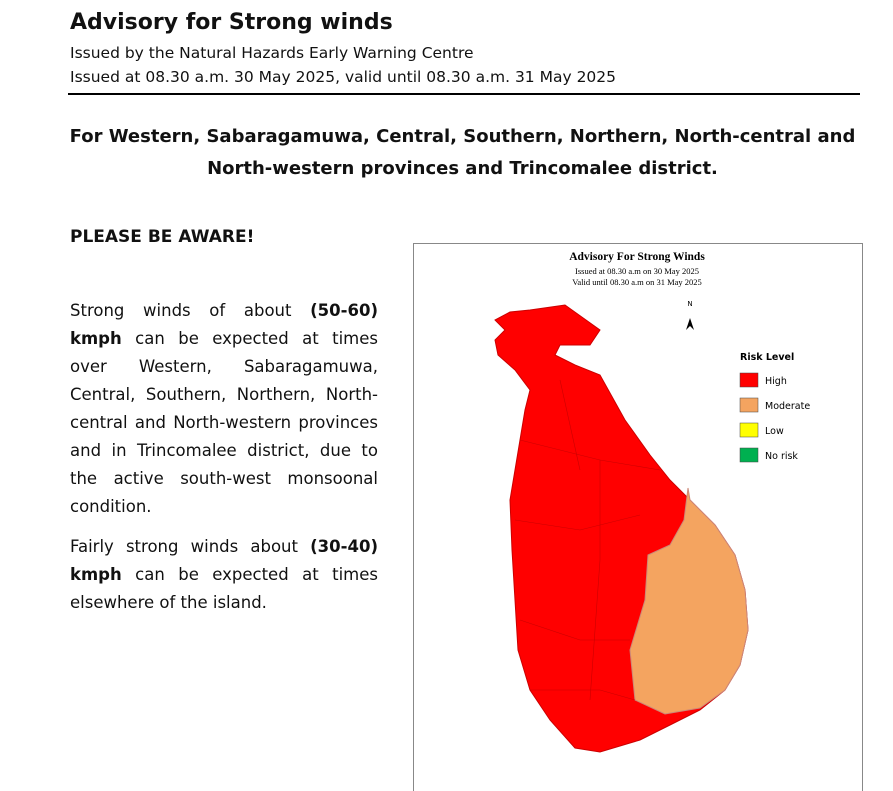 Image resolution: width=893 pixels, height=791 pixels. Describe the element at coordinates (464, 94) in the screenshot. I see `rule` at that location.